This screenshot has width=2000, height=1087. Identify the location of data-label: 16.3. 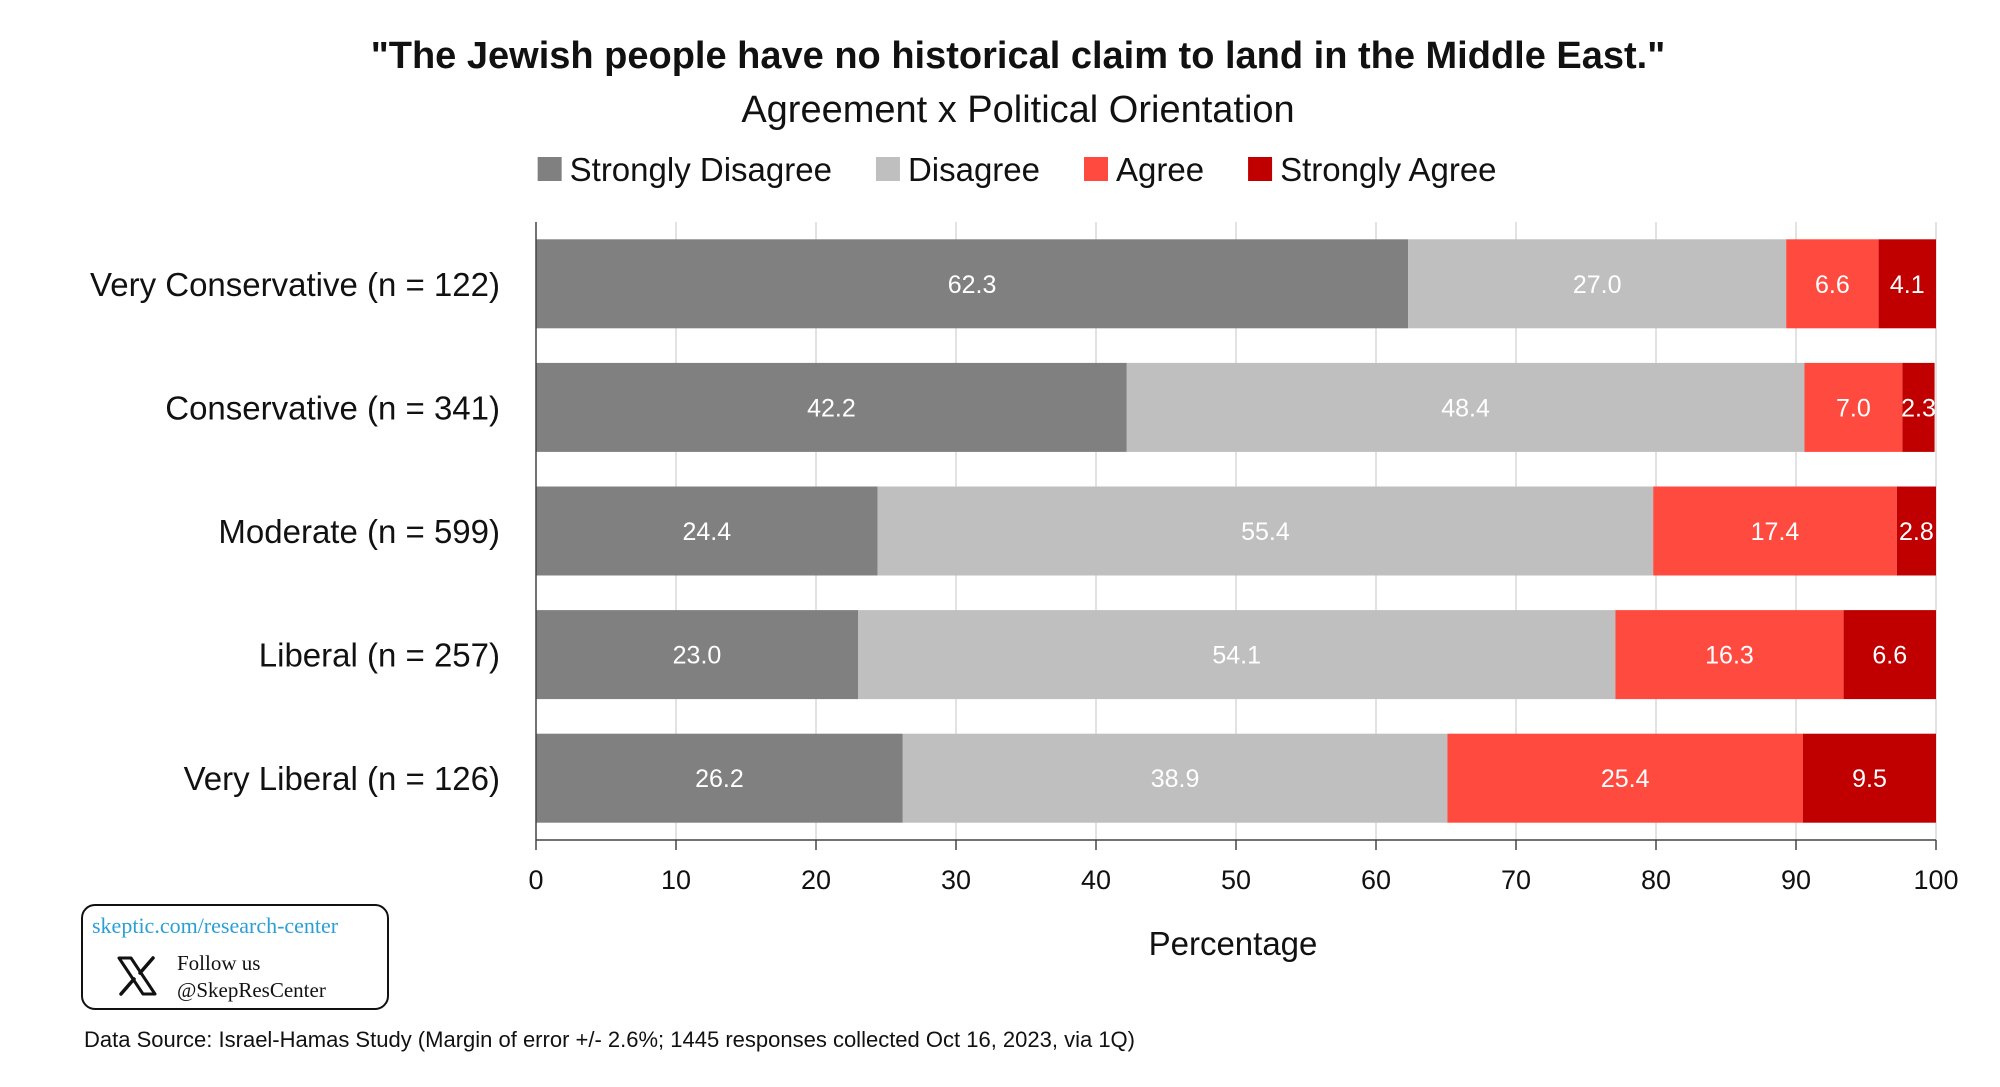
(1729, 656).